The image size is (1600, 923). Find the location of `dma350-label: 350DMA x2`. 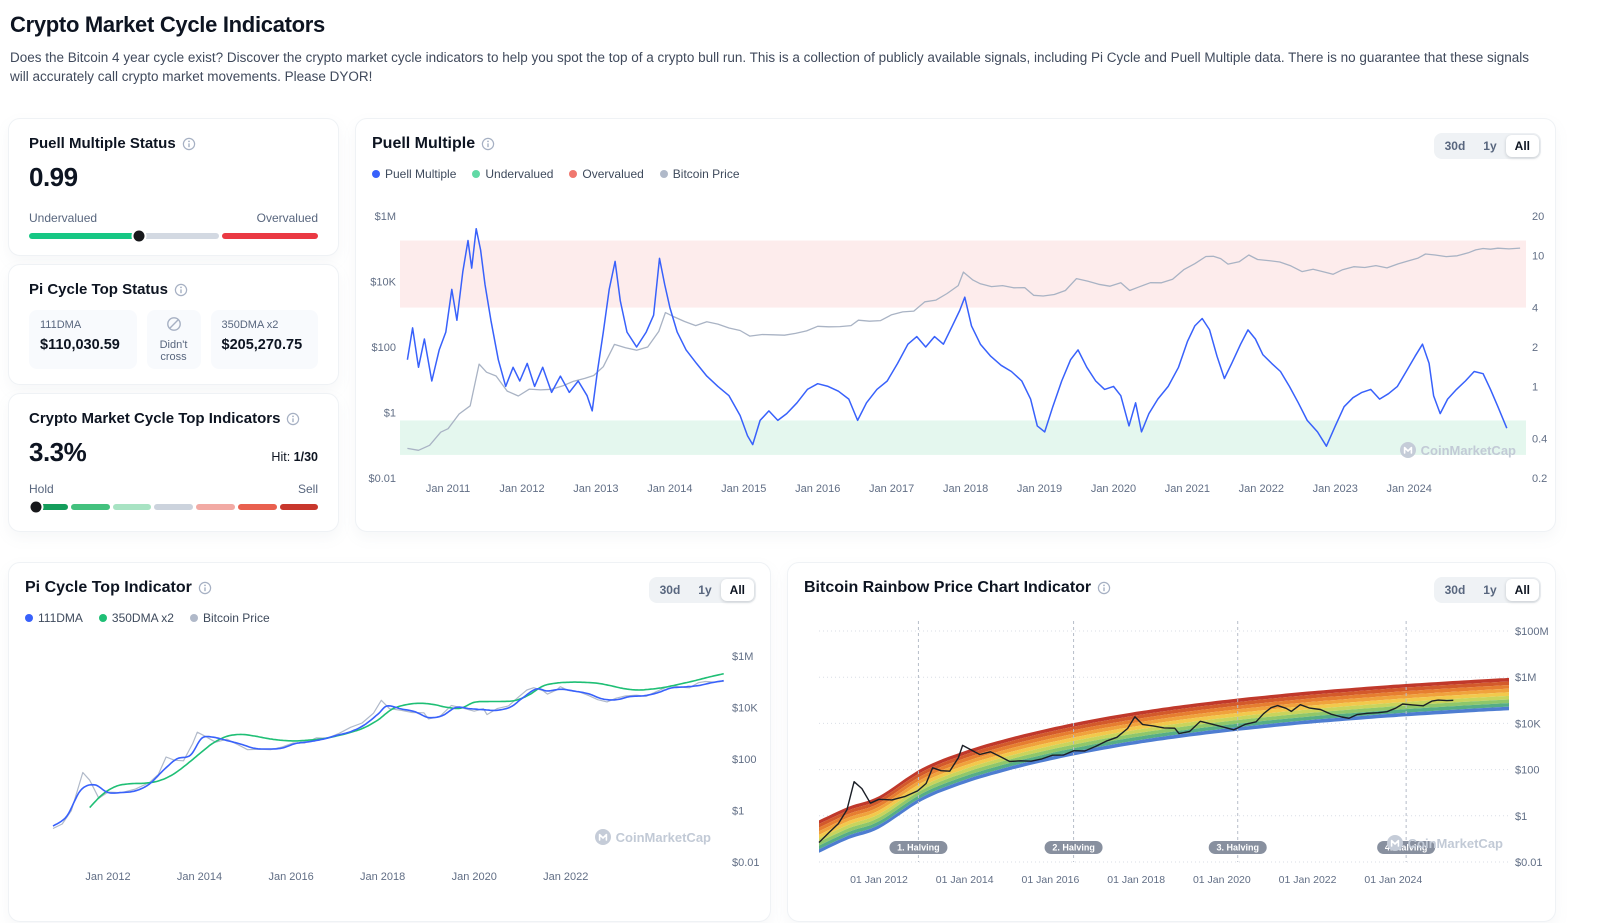

dma350-label: 350DMA x2 is located at coordinates (250, 325).